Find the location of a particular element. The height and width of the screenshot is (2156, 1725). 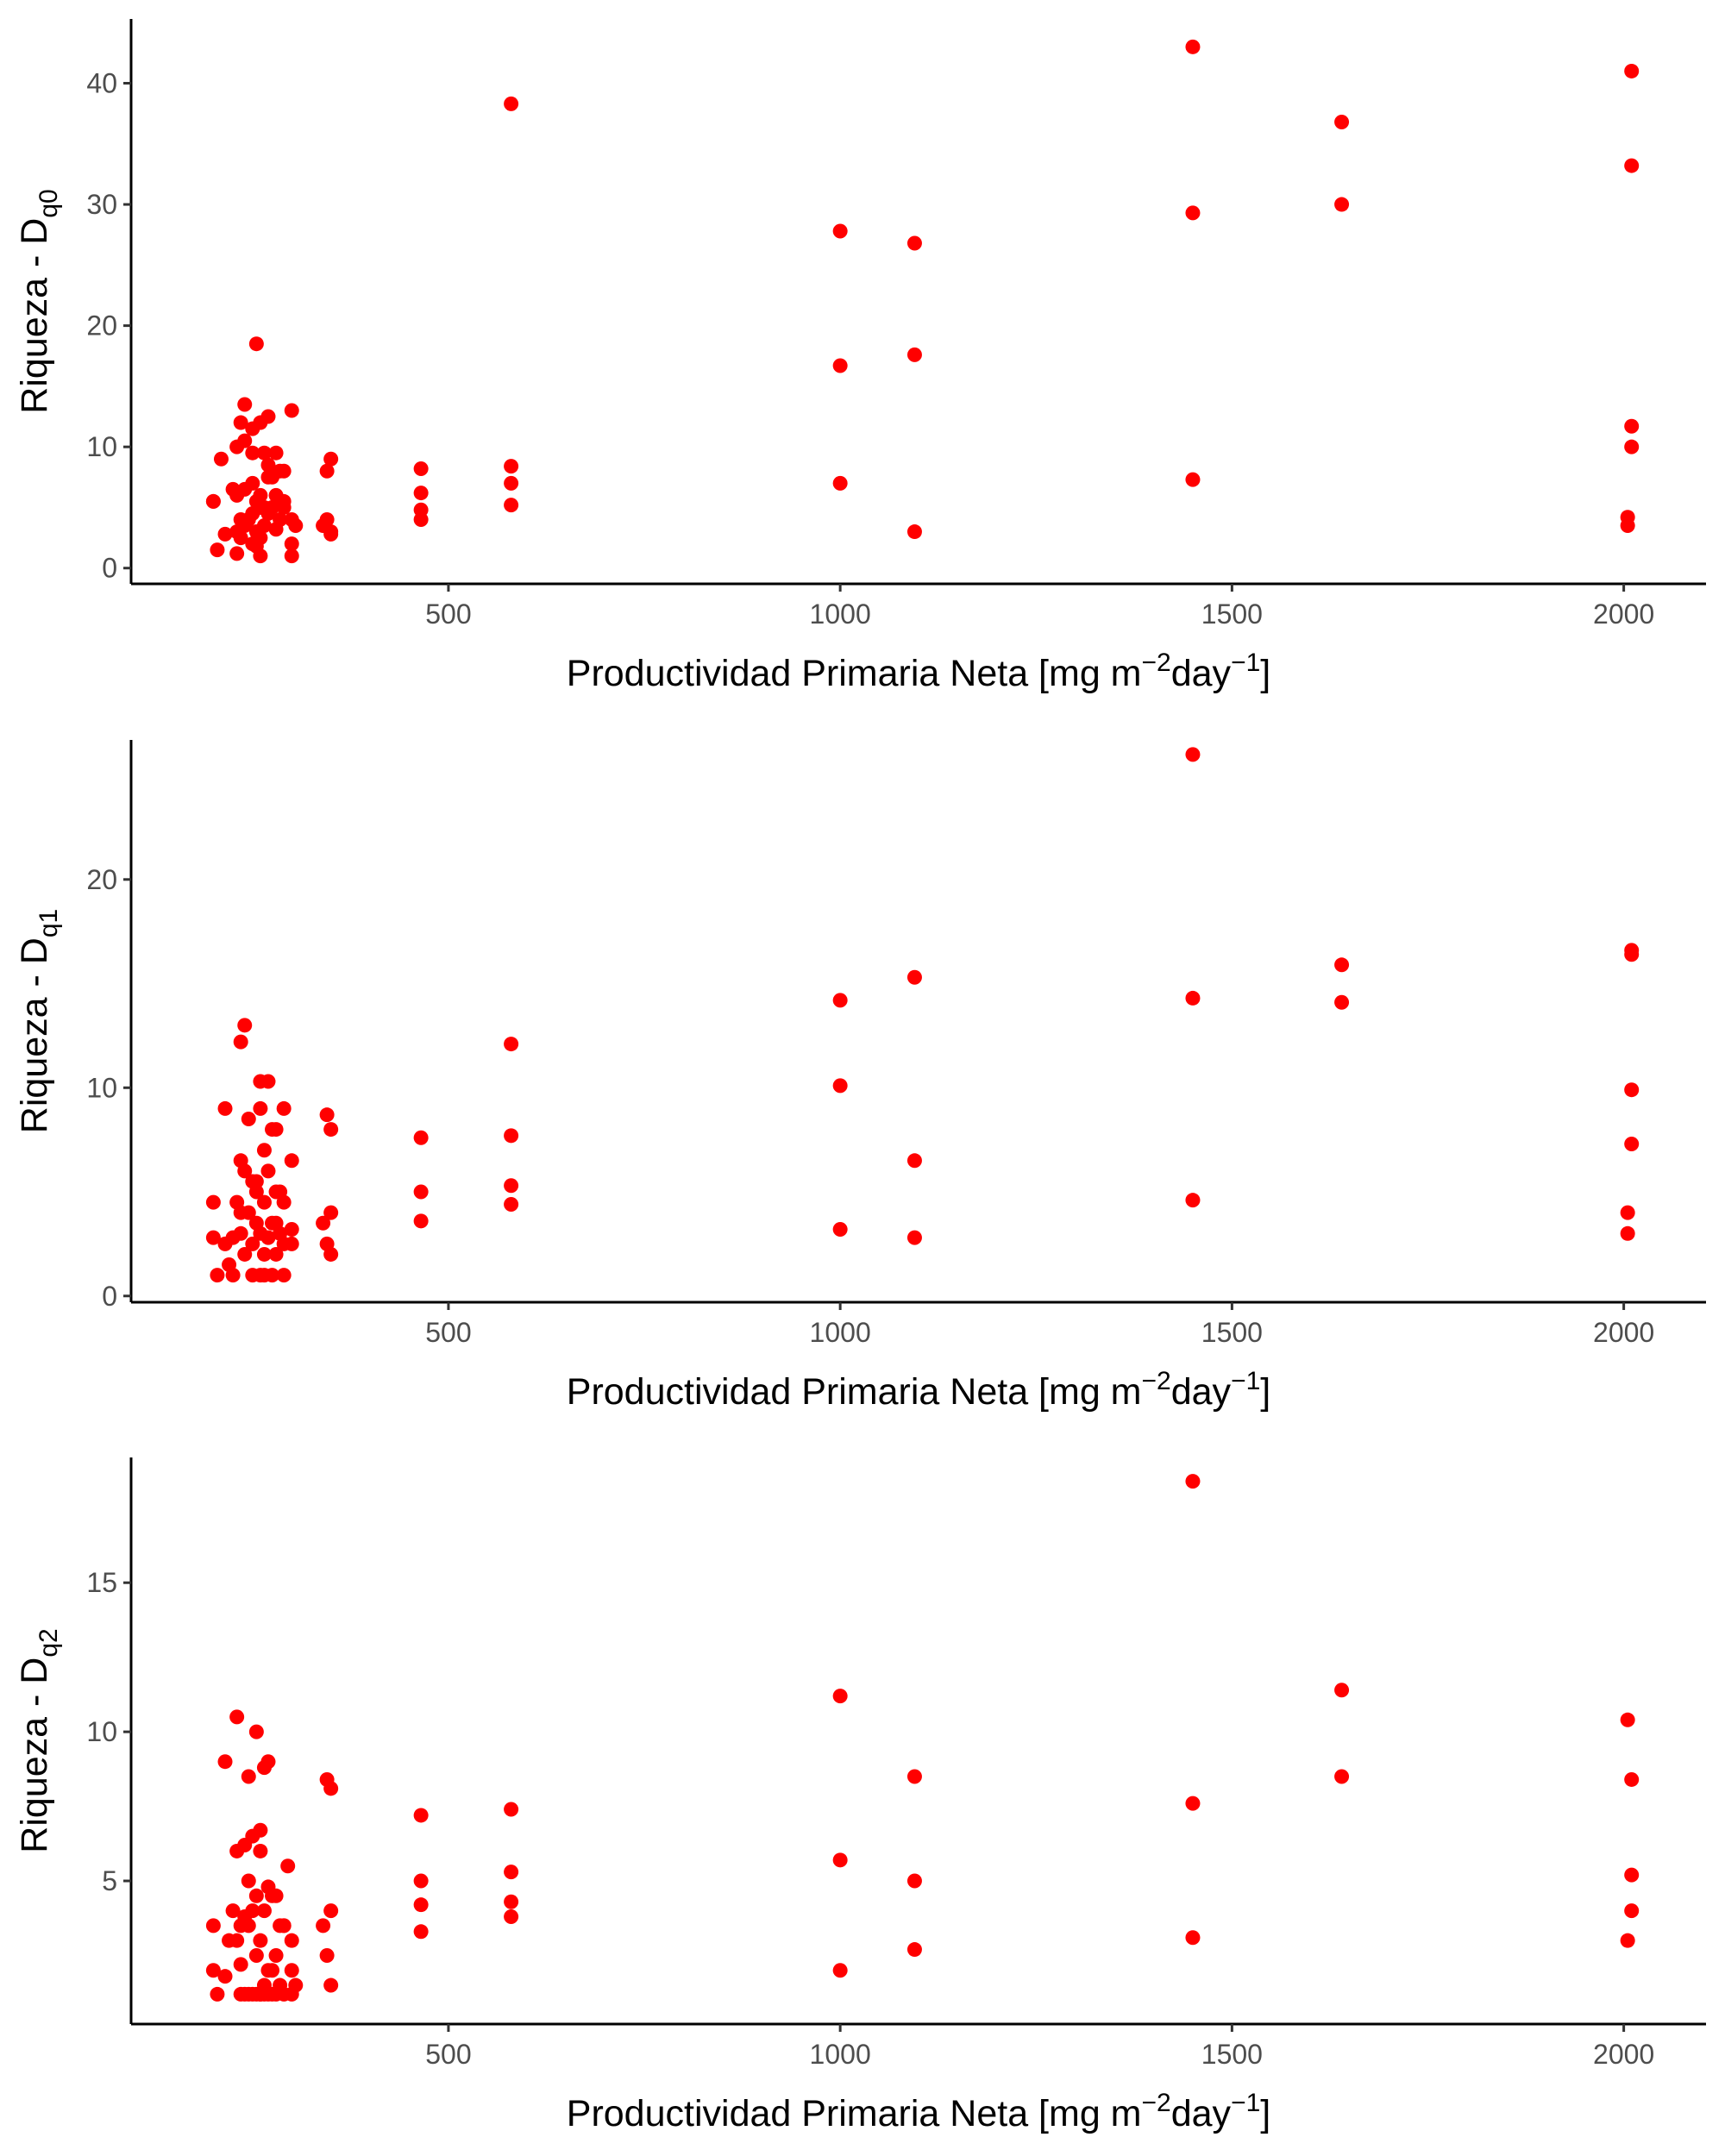

x-tick-label: 1500 is located at coordinates (1232, 2054).